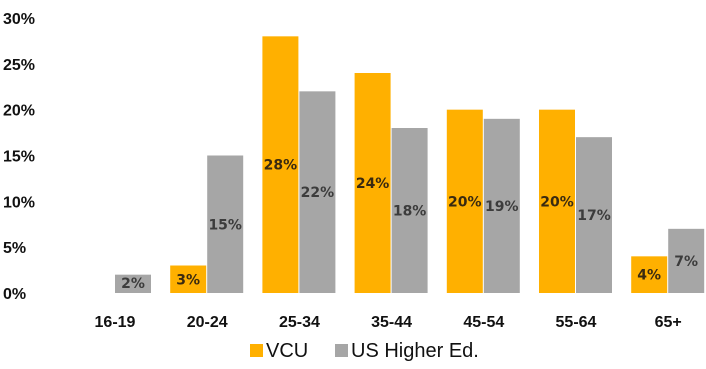  I want to click on x-category-label: 35-44, so click(391, 322).